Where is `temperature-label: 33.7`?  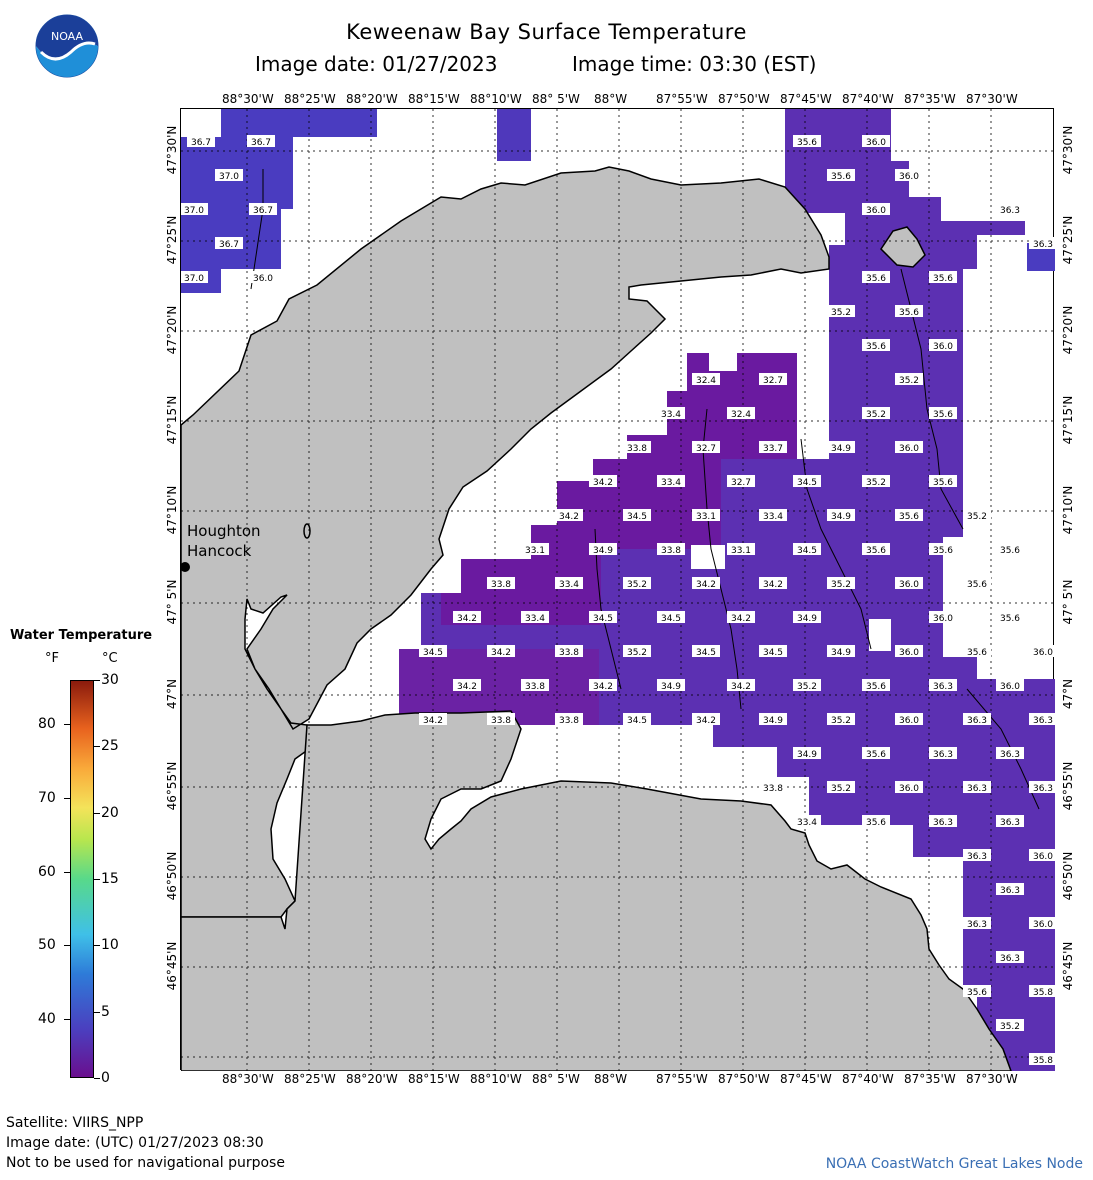 temperature-label: 33.7 is located at coordinates (773, 447).